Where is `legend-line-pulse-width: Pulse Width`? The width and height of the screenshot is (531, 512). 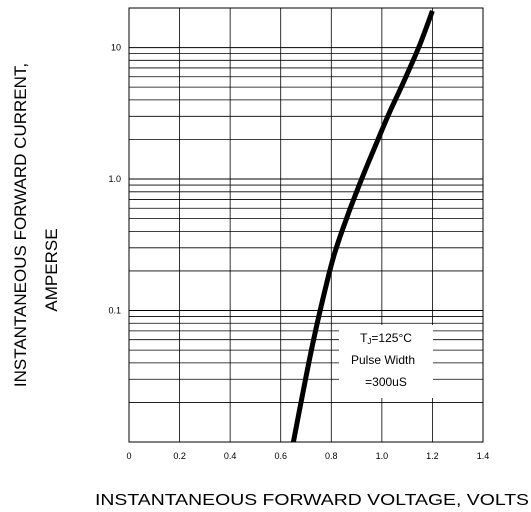
legend-line-pulse-width: Pulse Width is located at coordinates (383, 360).